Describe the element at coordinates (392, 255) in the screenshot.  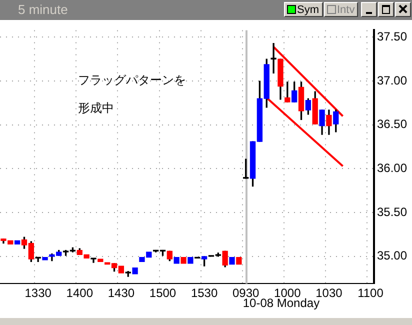
I see `y-tick-label: 35.00` at that location.